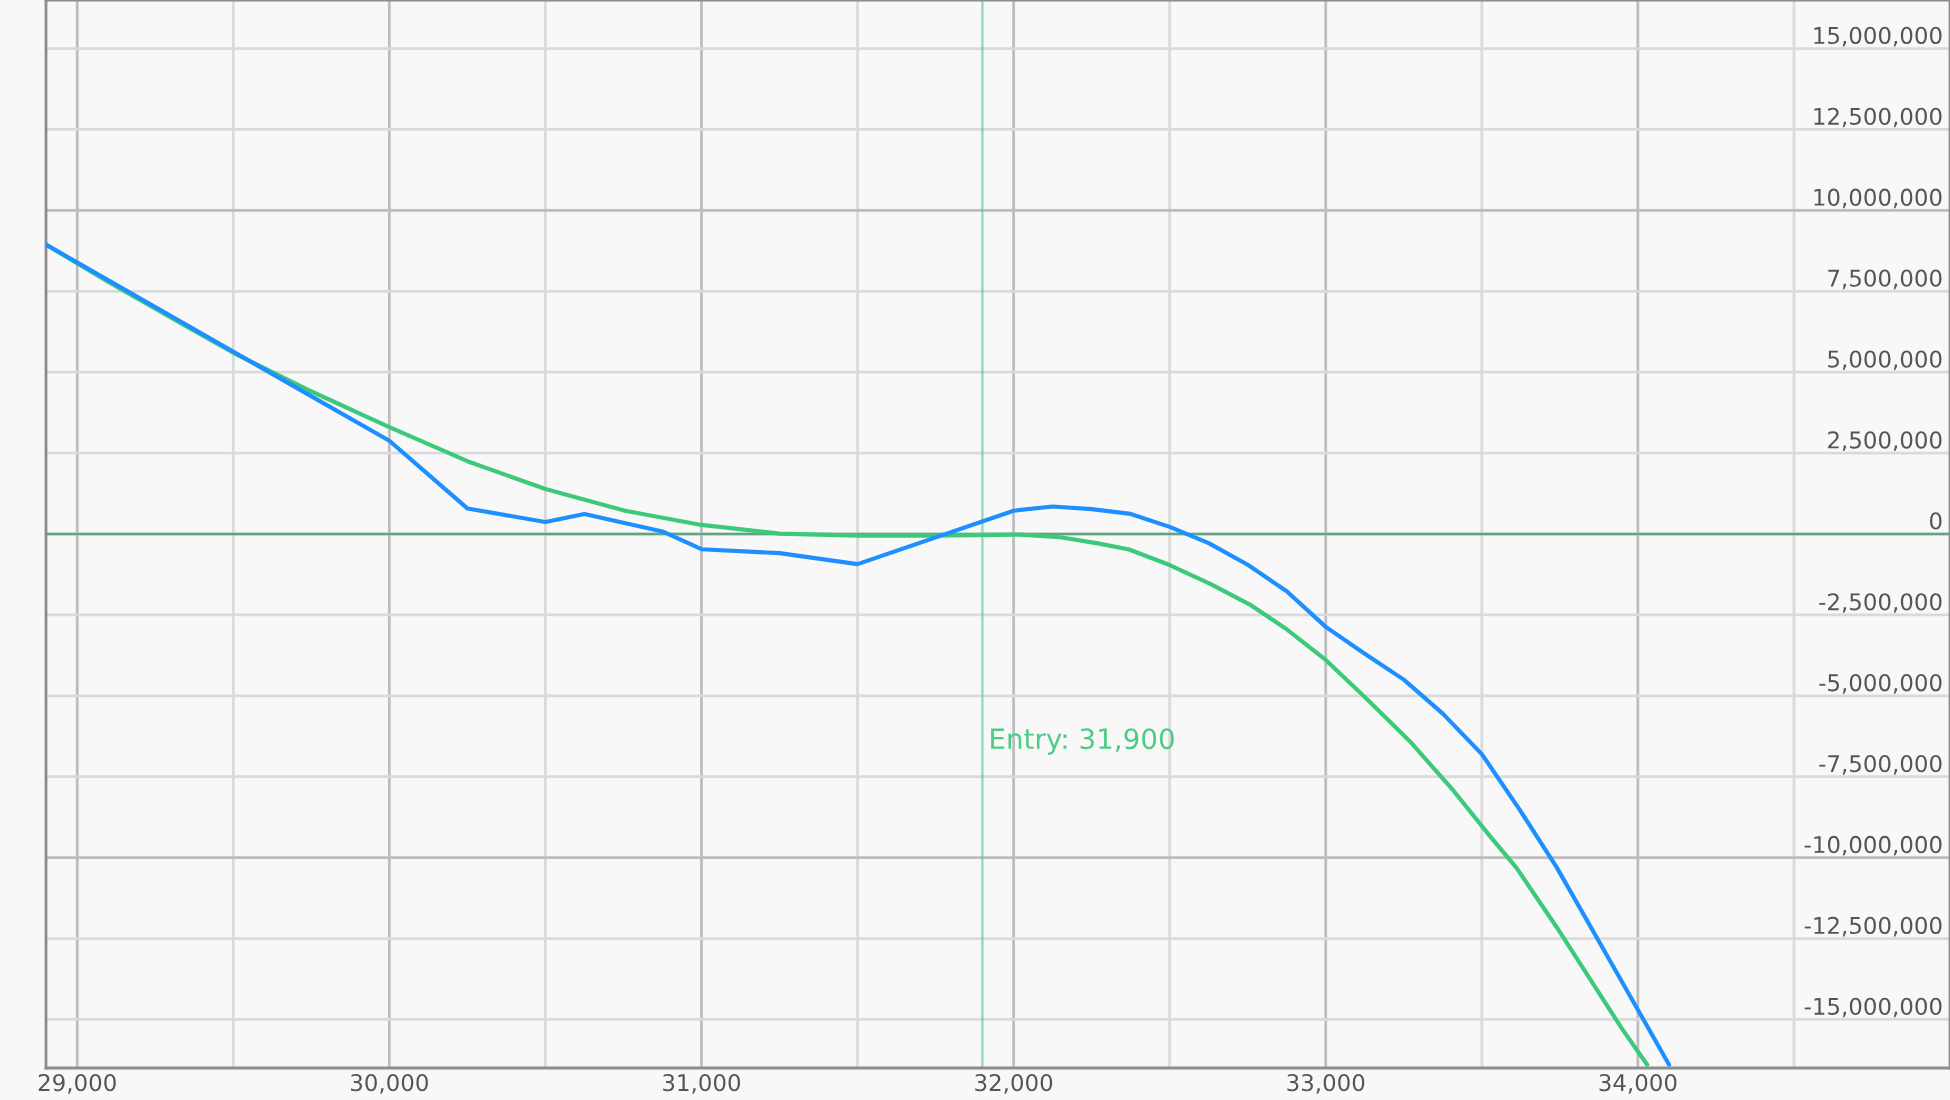  I want to click on y-tick-label: 5,000,000, so click(1885, 360).